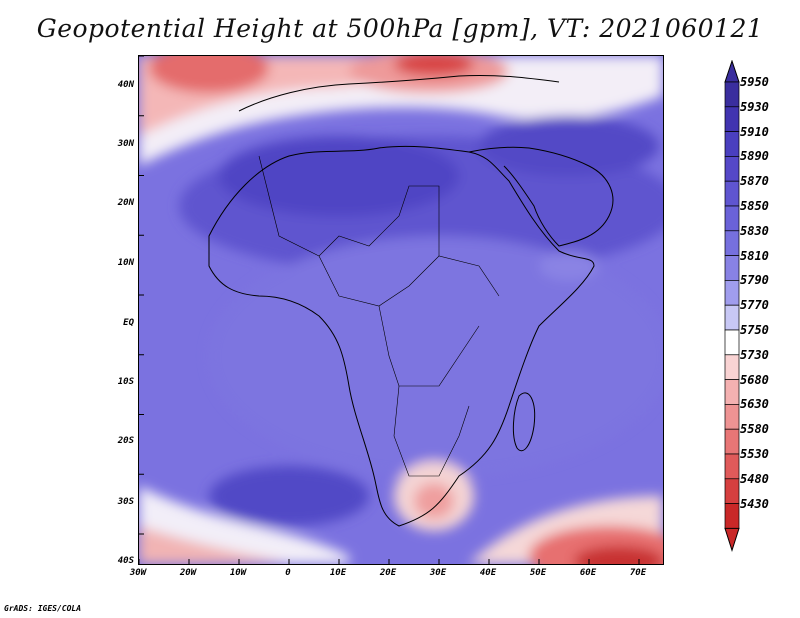 This screenshot has height=618, width=800. Describe the element at coordinates (125, 382) in the screenshot. I see `lat-label-10s: 10S` at that location.